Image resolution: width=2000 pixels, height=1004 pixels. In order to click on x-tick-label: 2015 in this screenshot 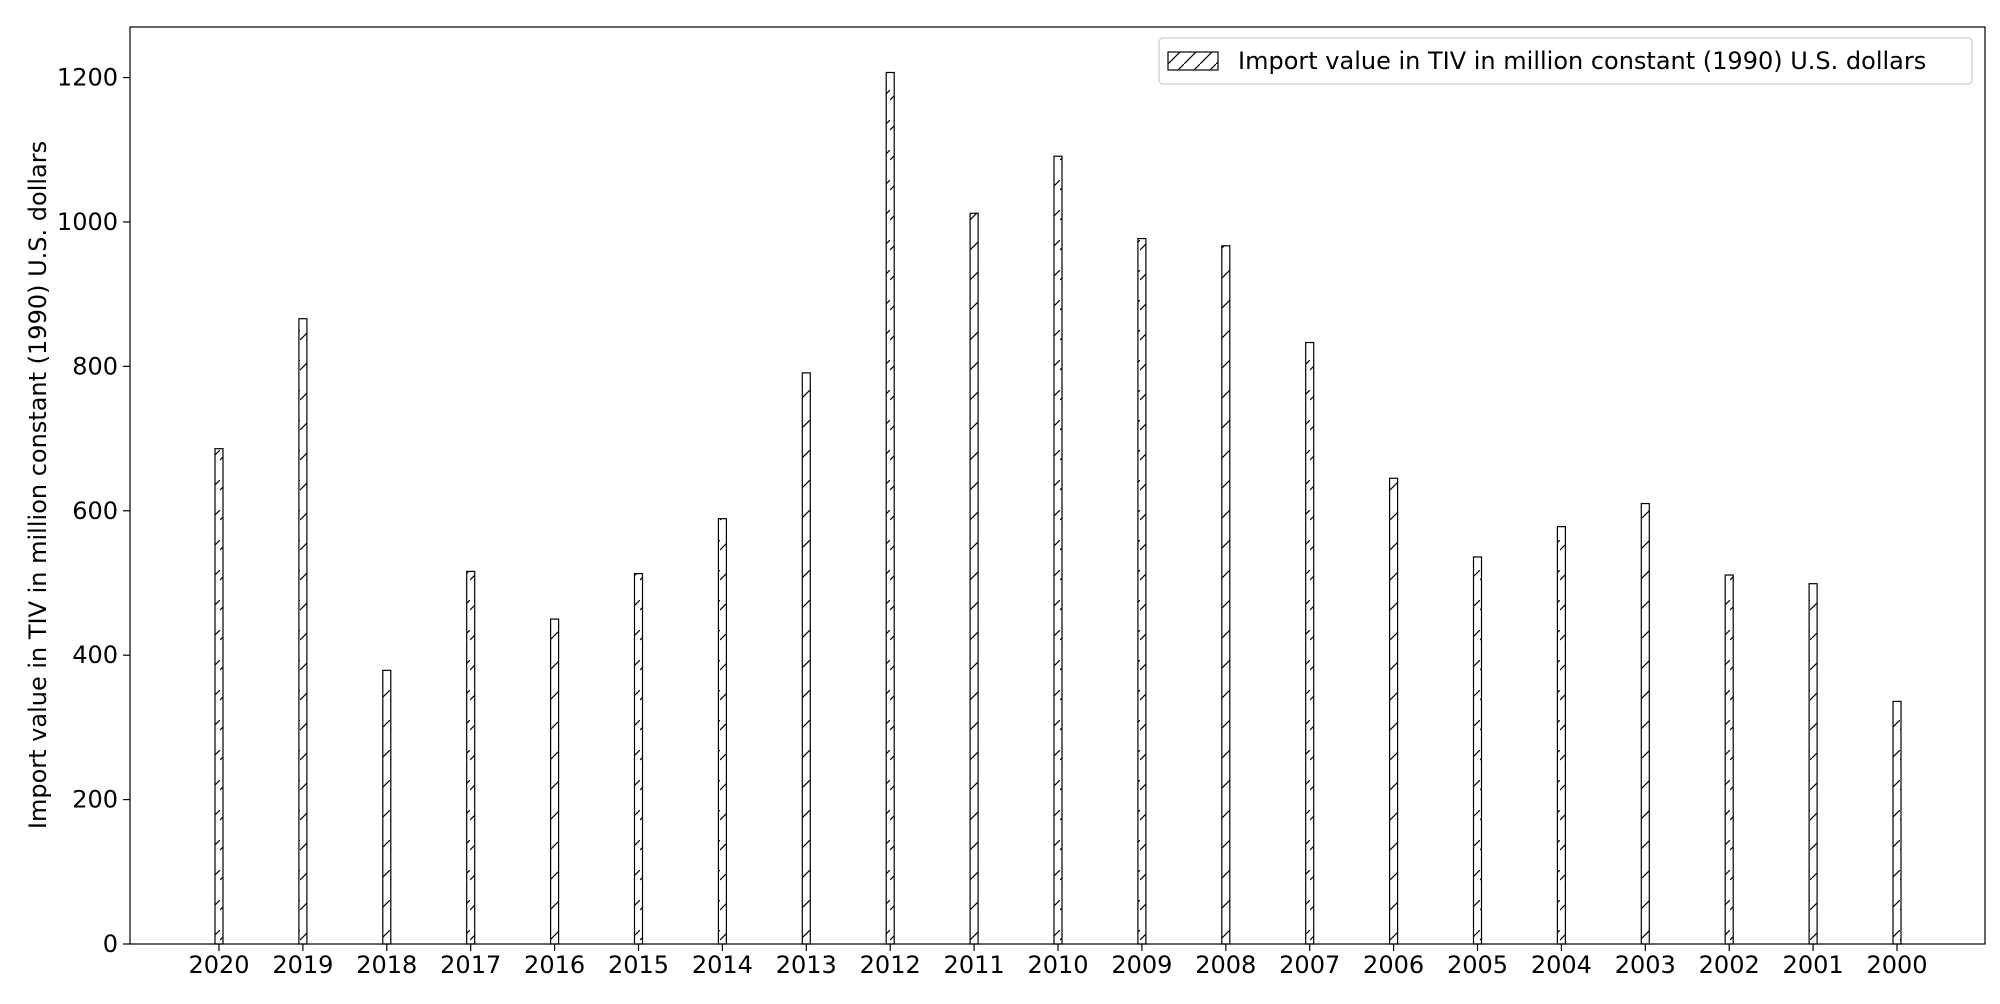, I will do `click(638, 965)`.